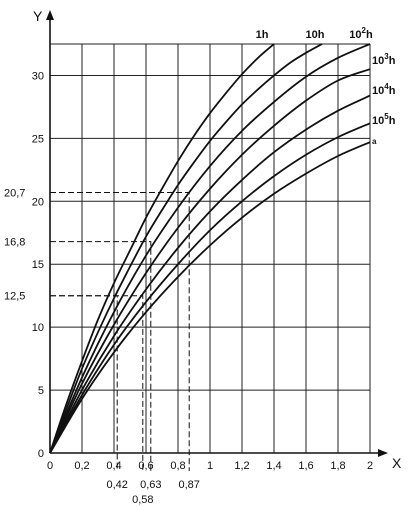 The height and width of the screenshot is (507, 418). I want to click on y-tick-label: 20, so click(38, 202).